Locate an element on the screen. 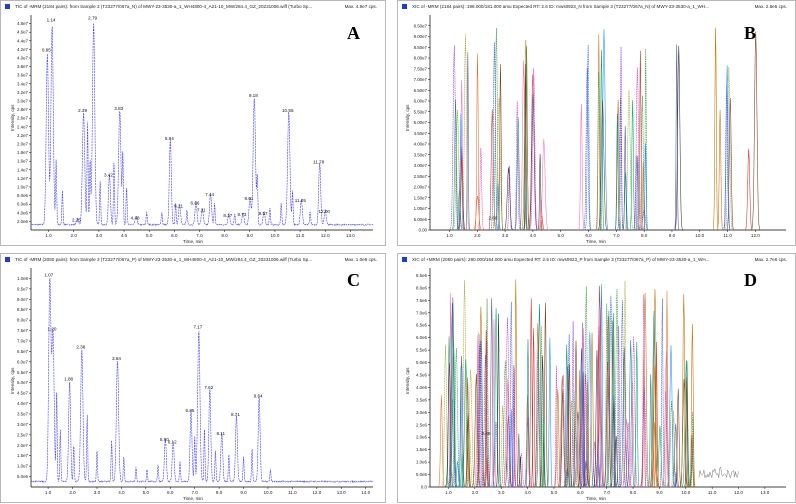 This screenshot has height=504, width=796. y-tick-label: 4.0e6 is located at coordinates (422, 387).